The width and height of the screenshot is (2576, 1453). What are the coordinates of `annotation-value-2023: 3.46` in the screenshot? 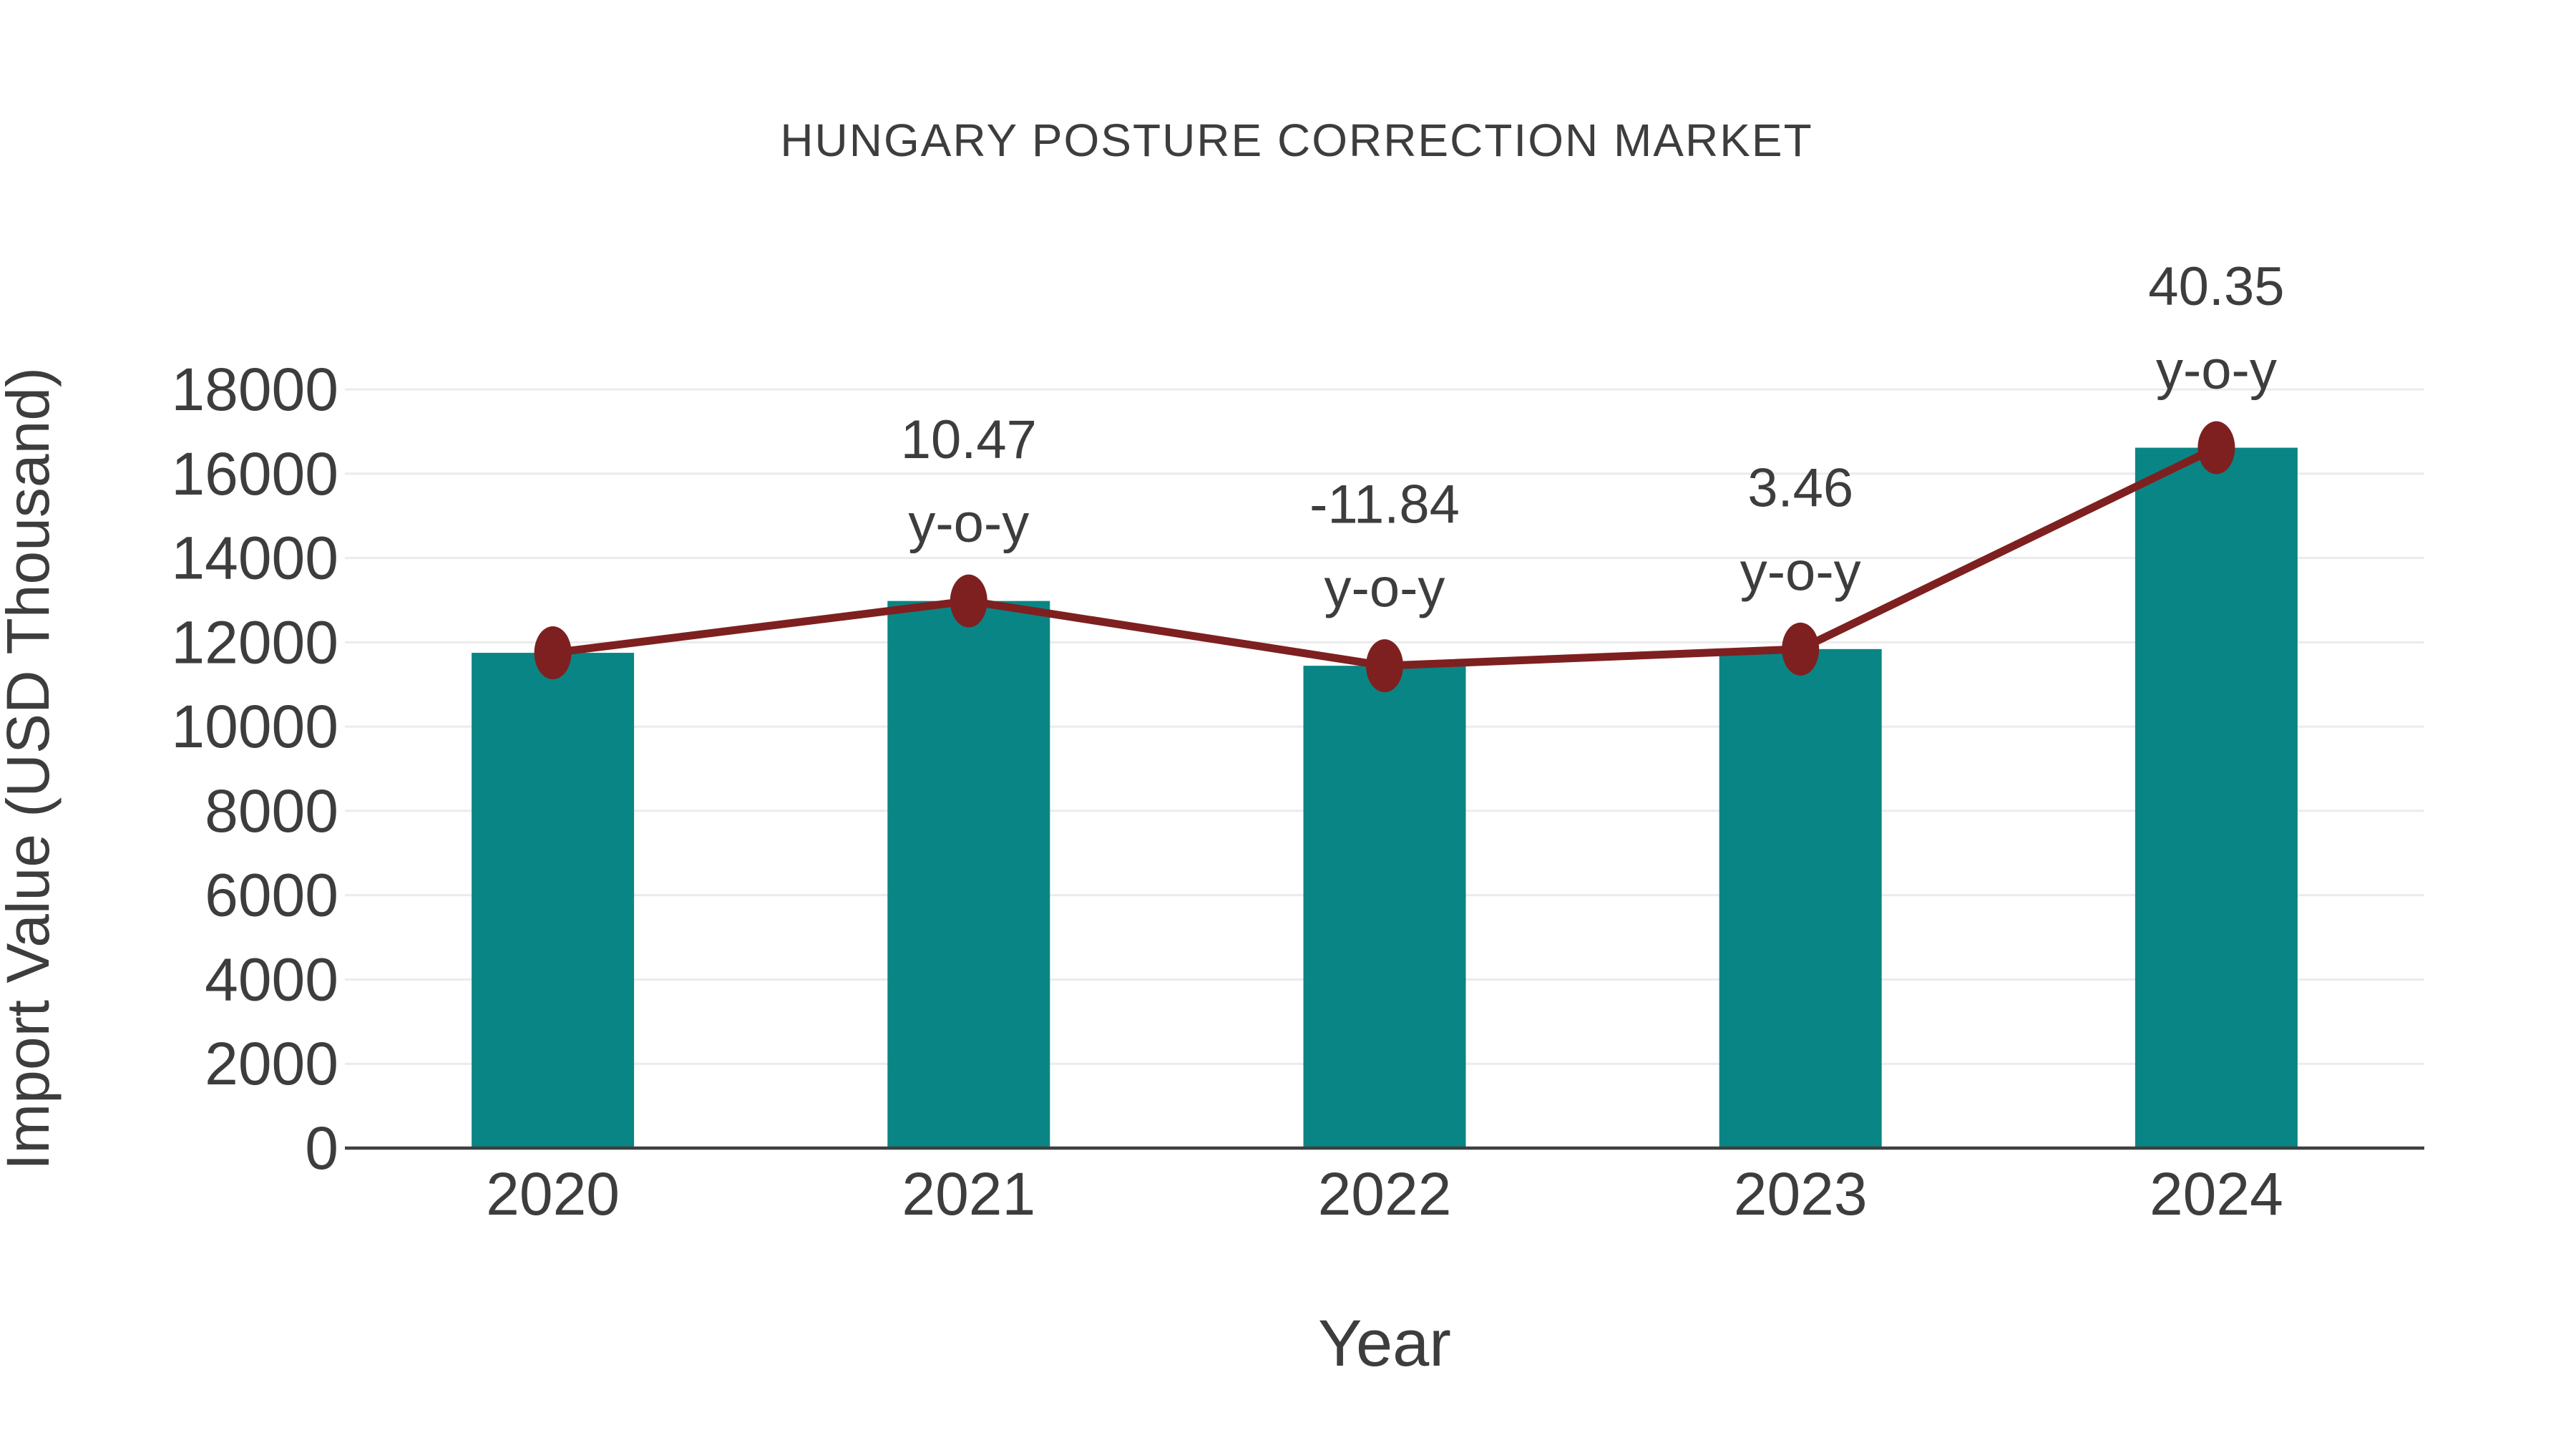 It's located at (1800, 487).